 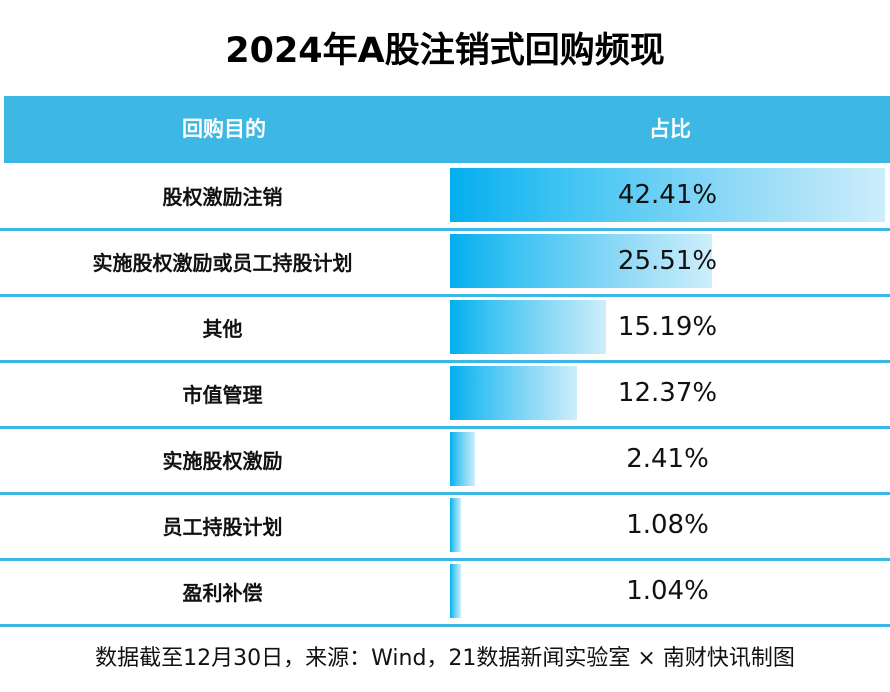 I want to click on value-label: 15.19%, so click(x=667, y=327).